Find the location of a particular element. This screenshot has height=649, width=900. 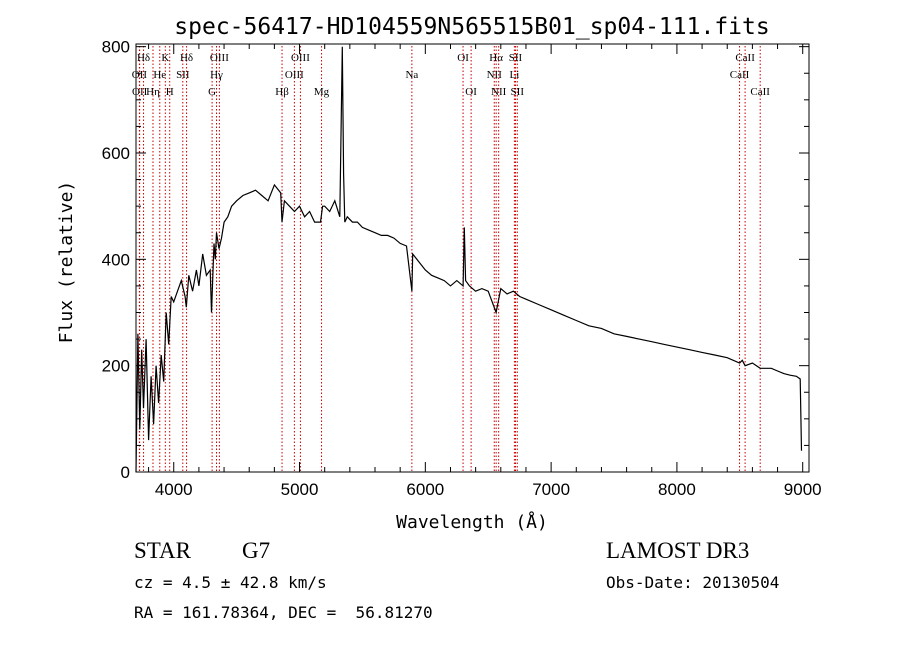

spectral-line-label: Li is located at coordinates (514, 75).